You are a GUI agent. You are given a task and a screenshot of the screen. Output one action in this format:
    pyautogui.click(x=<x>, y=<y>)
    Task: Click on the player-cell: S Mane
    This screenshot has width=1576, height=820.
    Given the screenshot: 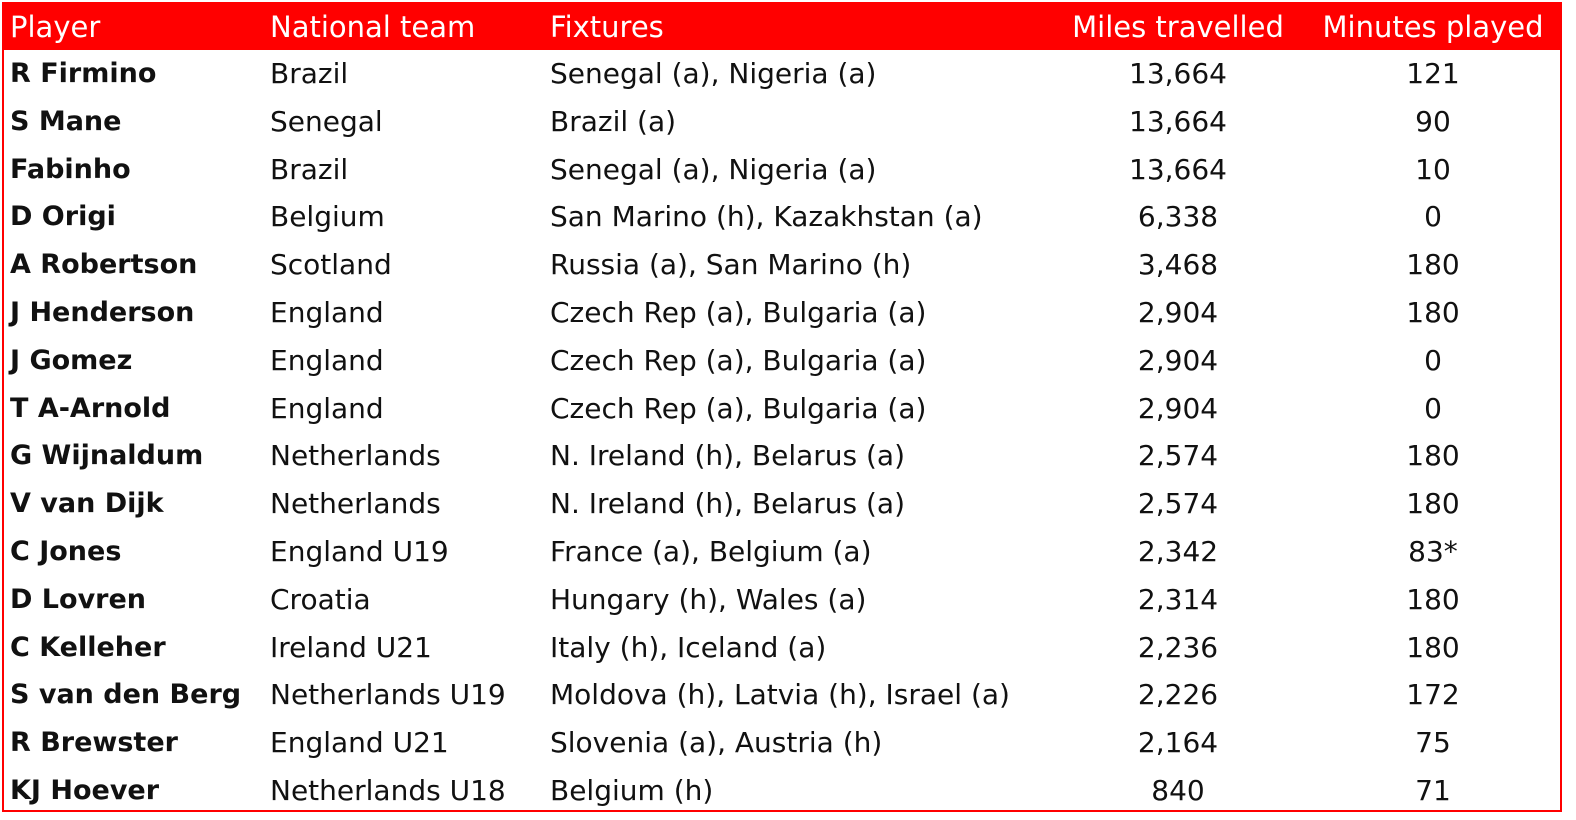 What is the action you would take?
    pyautogui.click(x=66, y=121)
    